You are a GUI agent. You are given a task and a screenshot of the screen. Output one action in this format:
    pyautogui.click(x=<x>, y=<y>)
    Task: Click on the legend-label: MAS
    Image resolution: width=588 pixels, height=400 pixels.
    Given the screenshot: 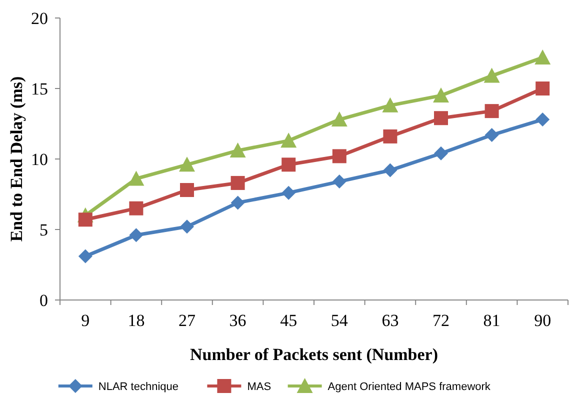 What is the action you would take?
    pyautogui.click(x=259, y=386)
    